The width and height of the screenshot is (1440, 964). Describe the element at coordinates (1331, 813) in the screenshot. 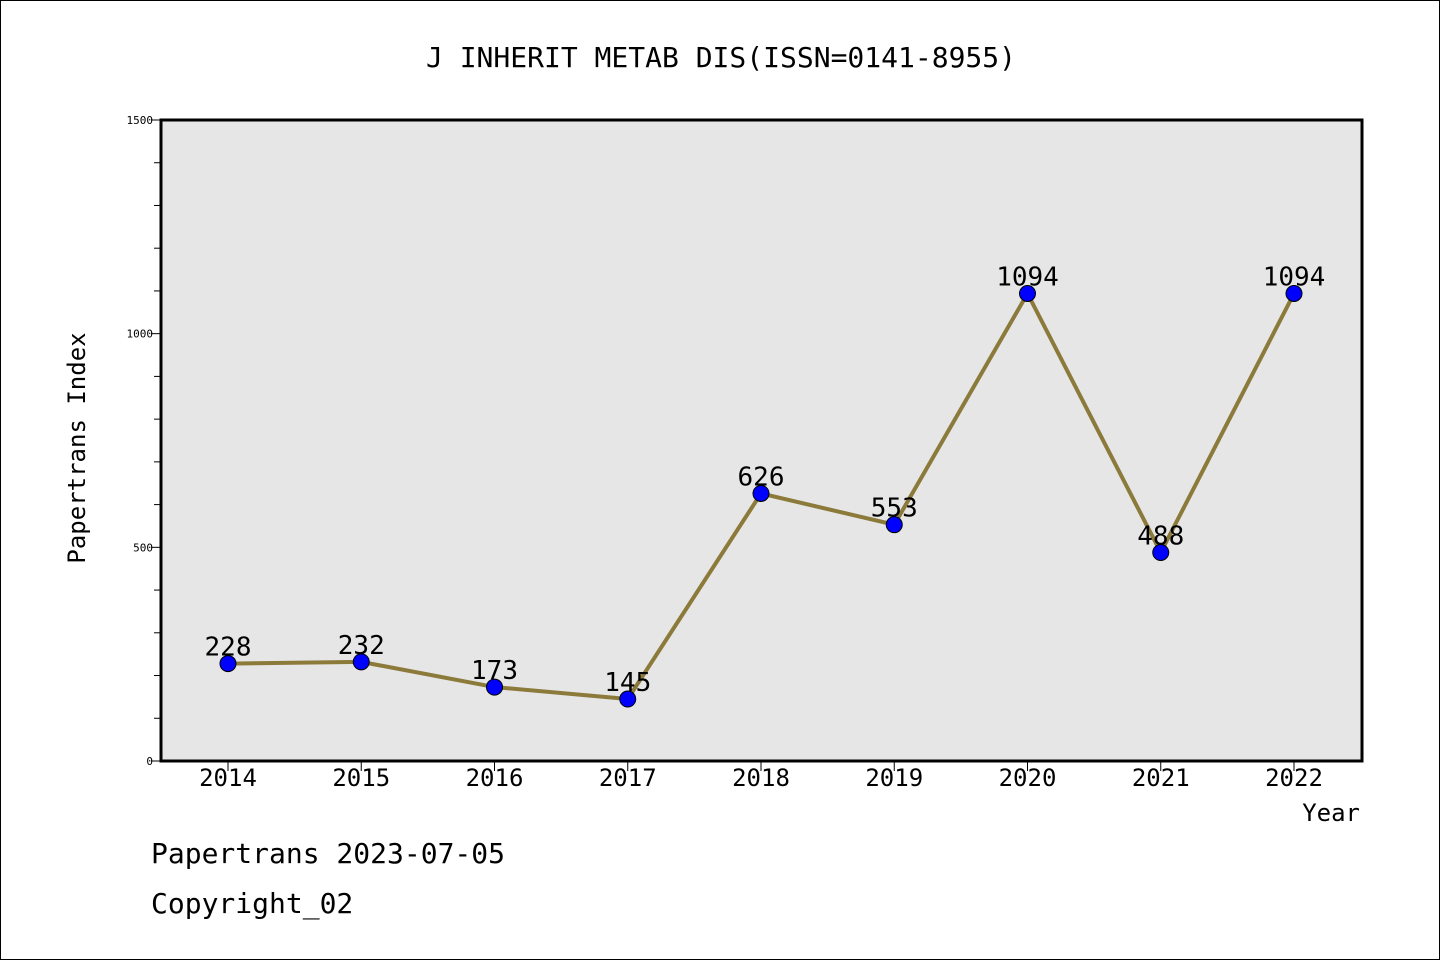

I see `x-axis-title: Year` at that location.